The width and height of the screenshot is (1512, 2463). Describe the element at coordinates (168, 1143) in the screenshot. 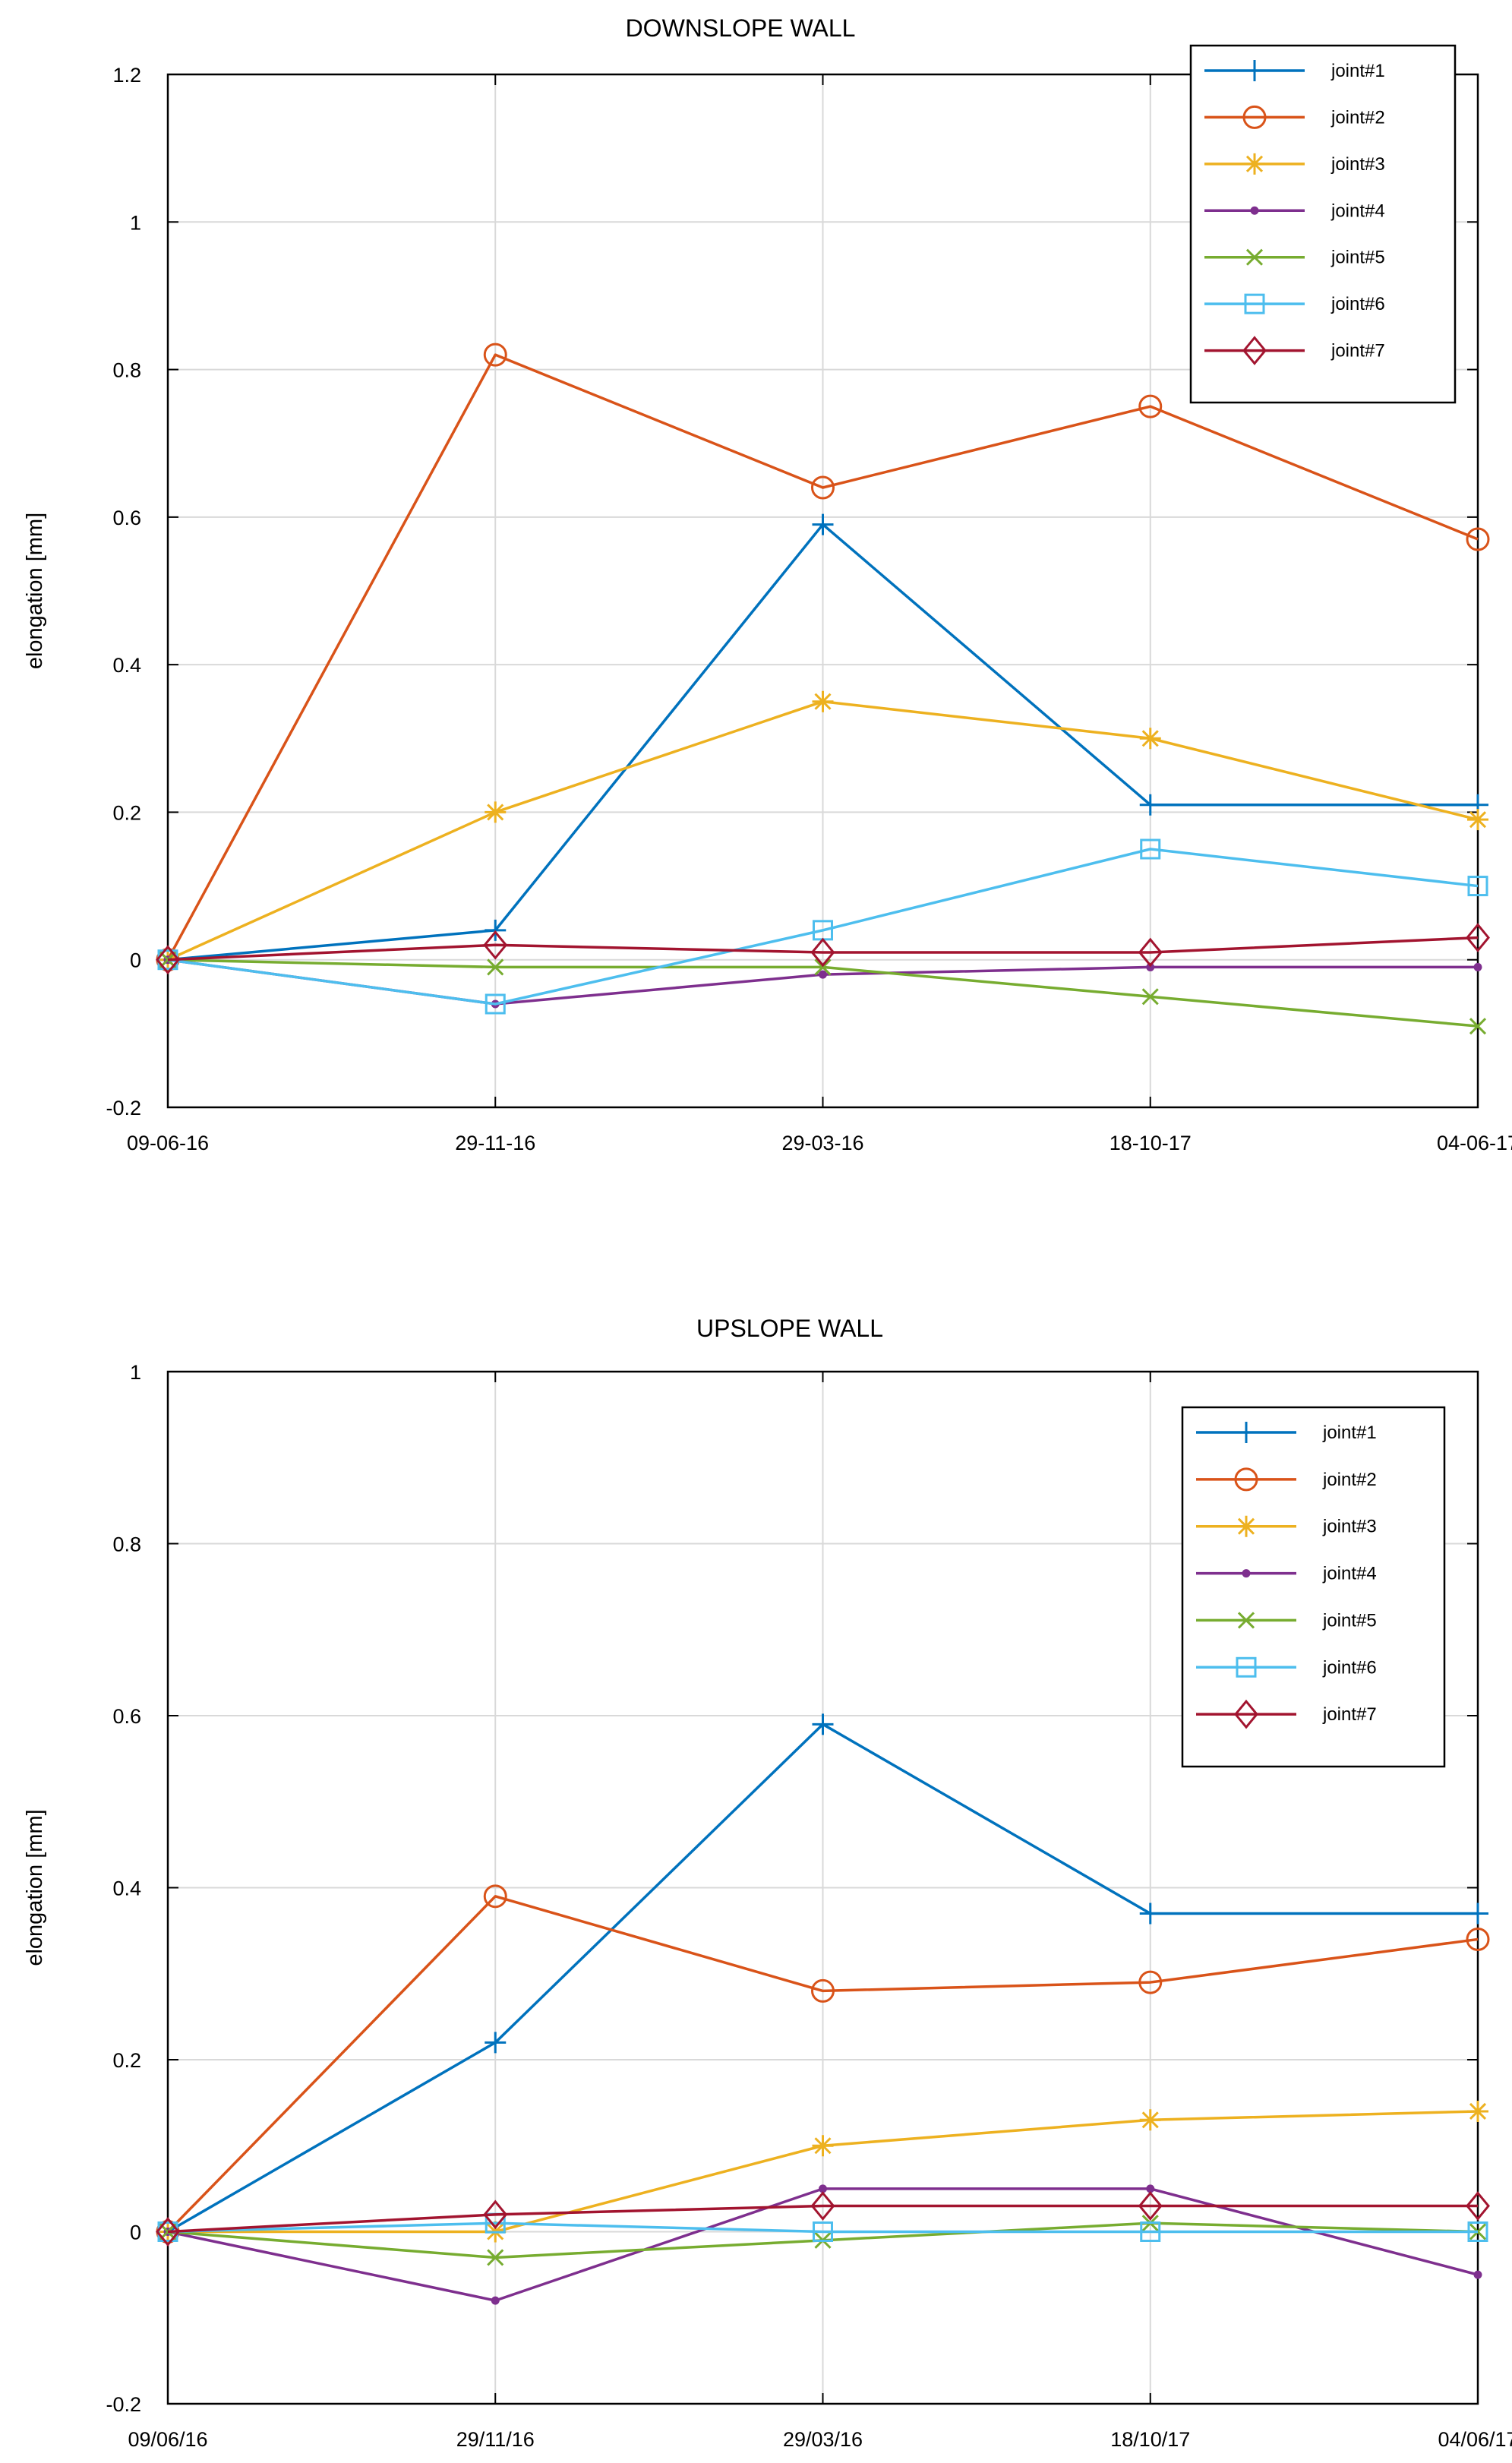

I see `x-tick-label: 09-06-16` at that location.